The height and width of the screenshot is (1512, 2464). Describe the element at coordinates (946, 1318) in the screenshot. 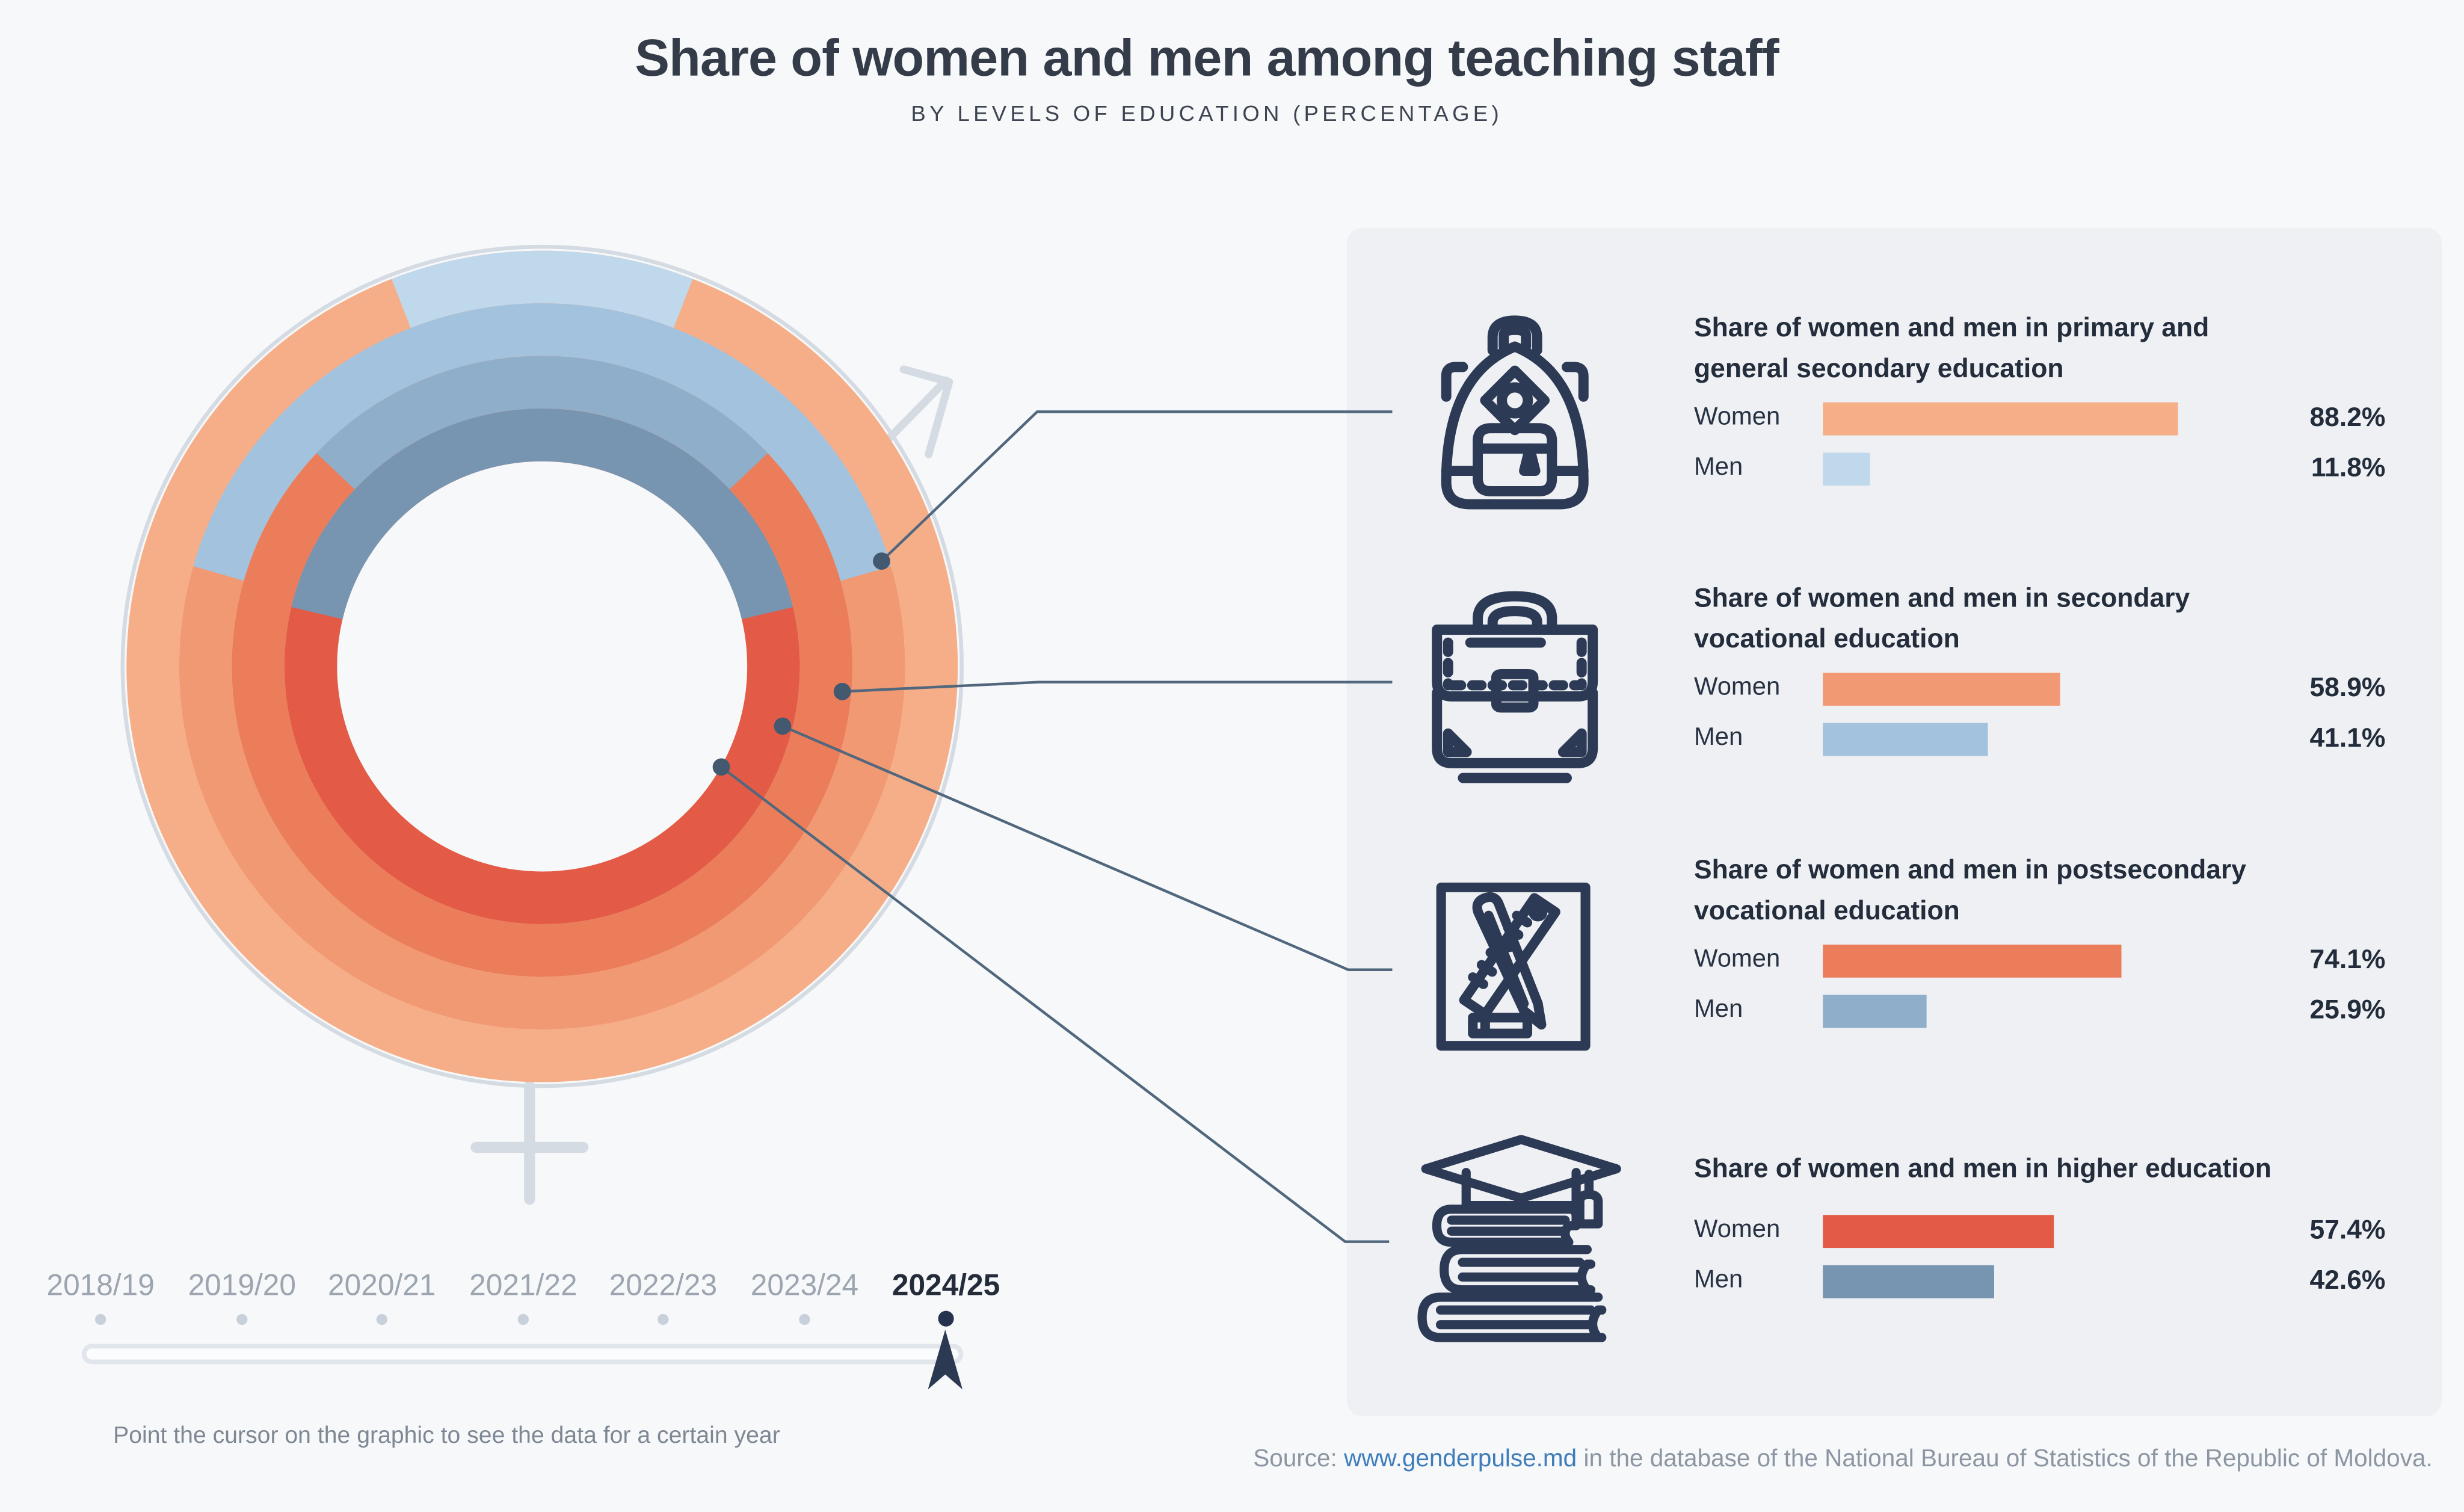

I see `year-dot-selected` at that location.